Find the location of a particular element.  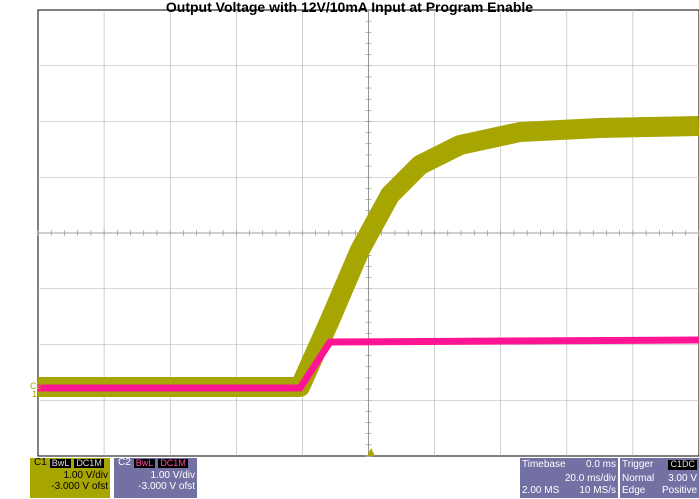

channel1-offset: -3.000 V ofst is located at coordinates (79, 486).